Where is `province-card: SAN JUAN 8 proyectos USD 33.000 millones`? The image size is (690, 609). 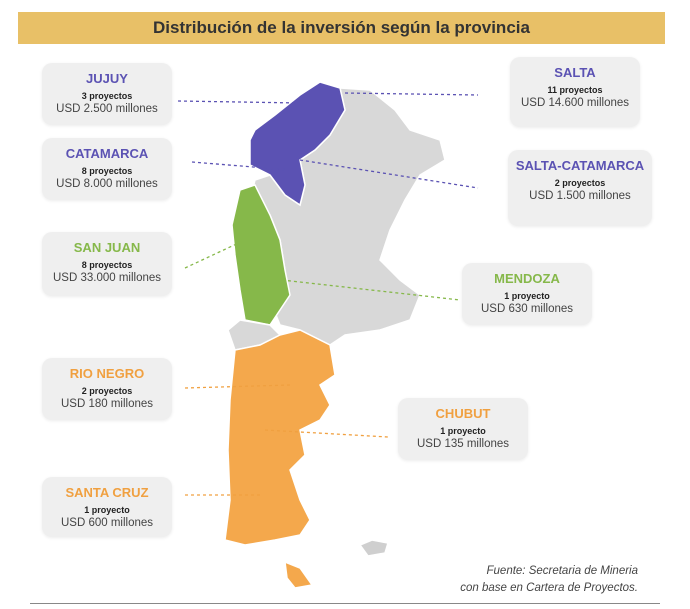
province-card: SAN JUAN 8 proyectos USD 33.000 millones is located at coordinates (107, 264).